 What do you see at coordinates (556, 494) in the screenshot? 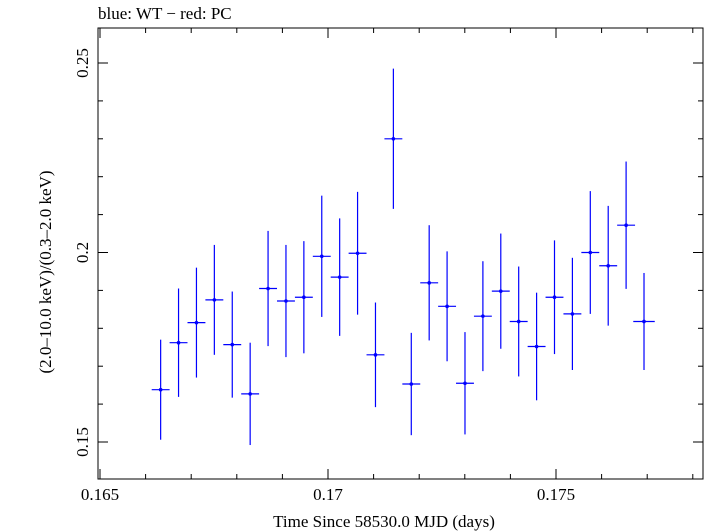
I see `x-tick-label: 0.175` at bounding box center [556, 494].